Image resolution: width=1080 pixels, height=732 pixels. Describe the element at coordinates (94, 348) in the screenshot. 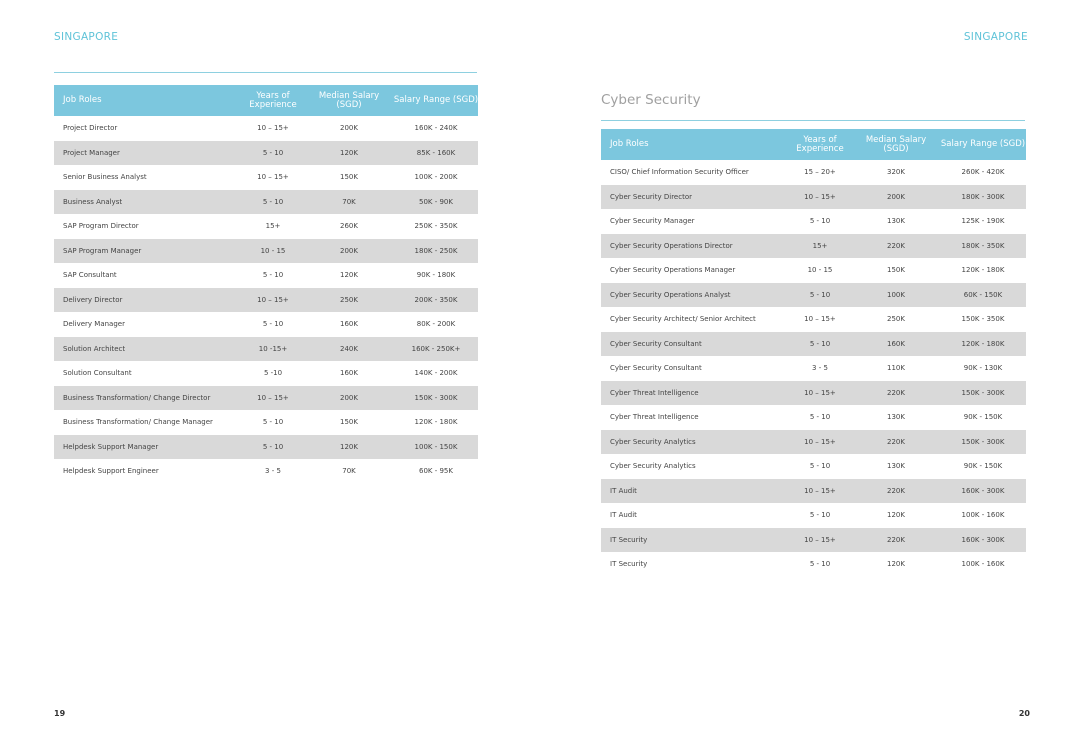

I see `job-role: Solution Architect` at that location.